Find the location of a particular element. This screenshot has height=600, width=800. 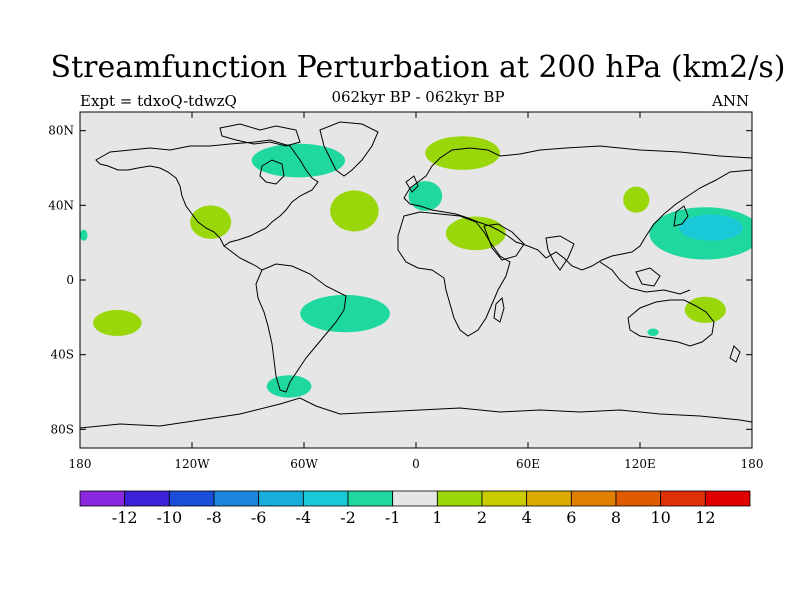

coastline-europe is located at coordinates (577, 208).